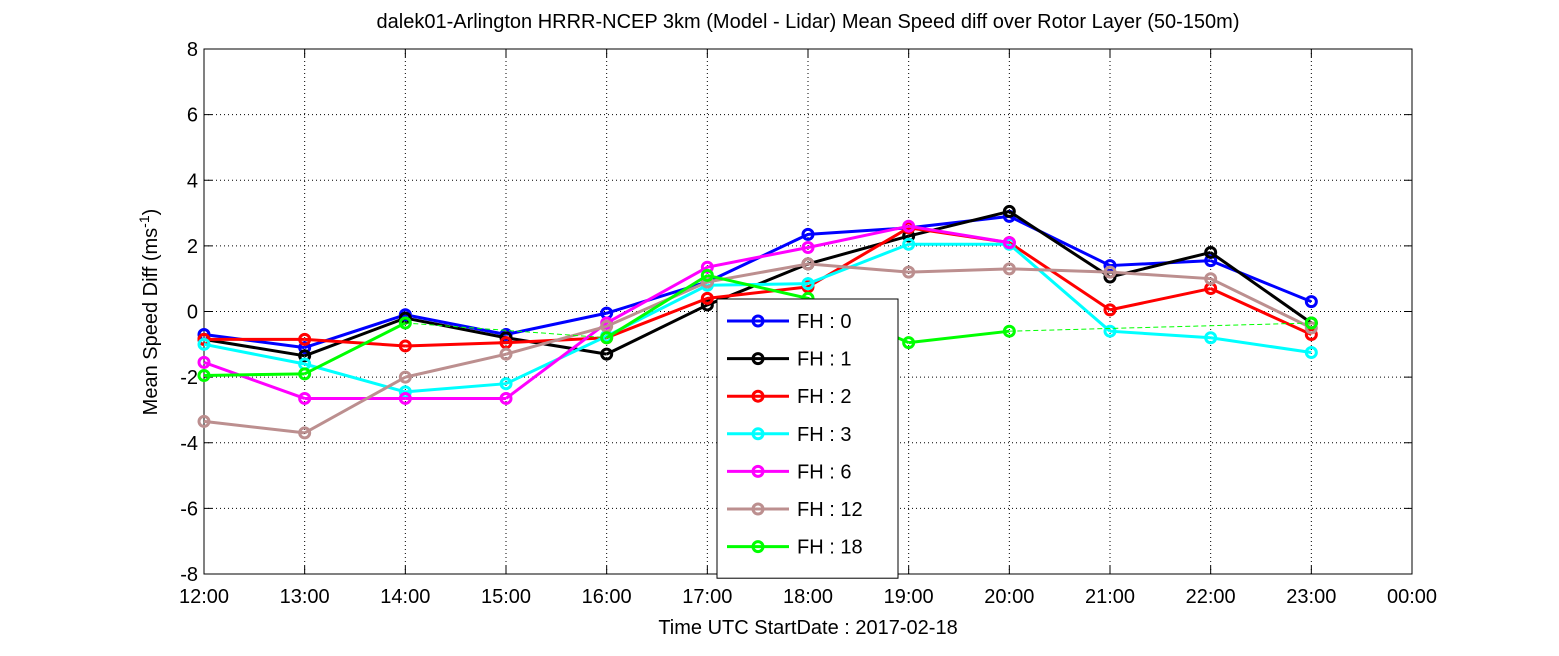 The height and width of the screenshot is (656, 1559). What do you see at coordinates (189, 509) in the screenshot?
I see `y-tick-label: -6` at bounding box center [189, 509].